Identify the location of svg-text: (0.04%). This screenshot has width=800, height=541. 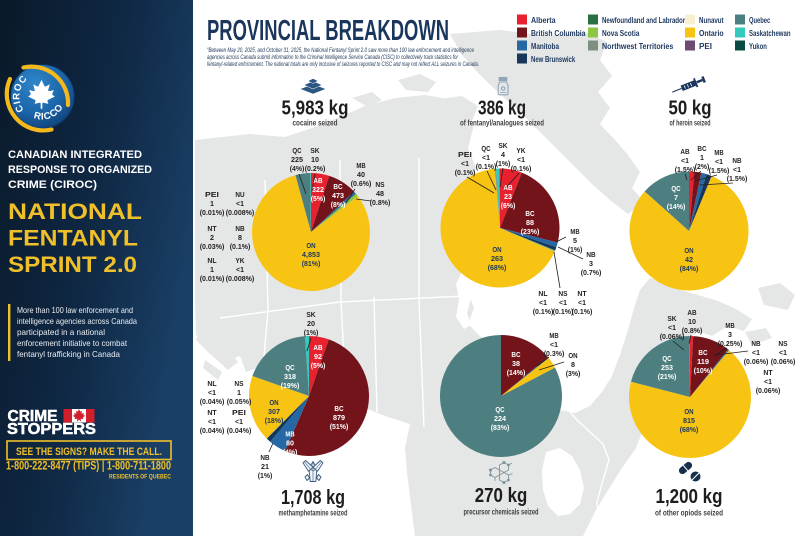
(239, 430).